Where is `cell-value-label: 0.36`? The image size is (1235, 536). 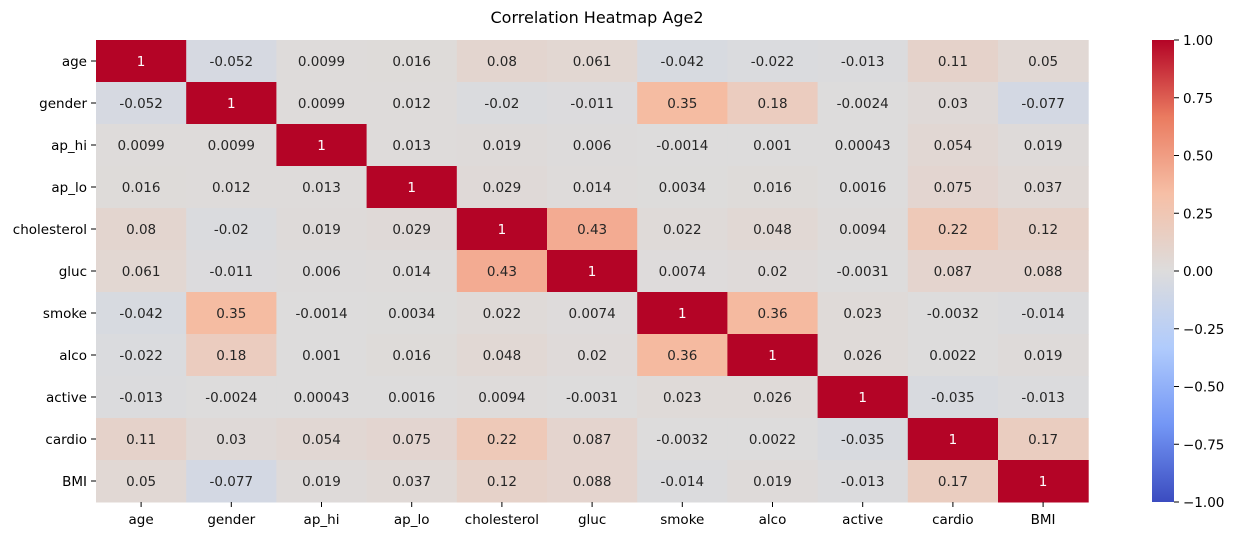
cell-value-label: 0.36 is located at coordinates (772, 314).